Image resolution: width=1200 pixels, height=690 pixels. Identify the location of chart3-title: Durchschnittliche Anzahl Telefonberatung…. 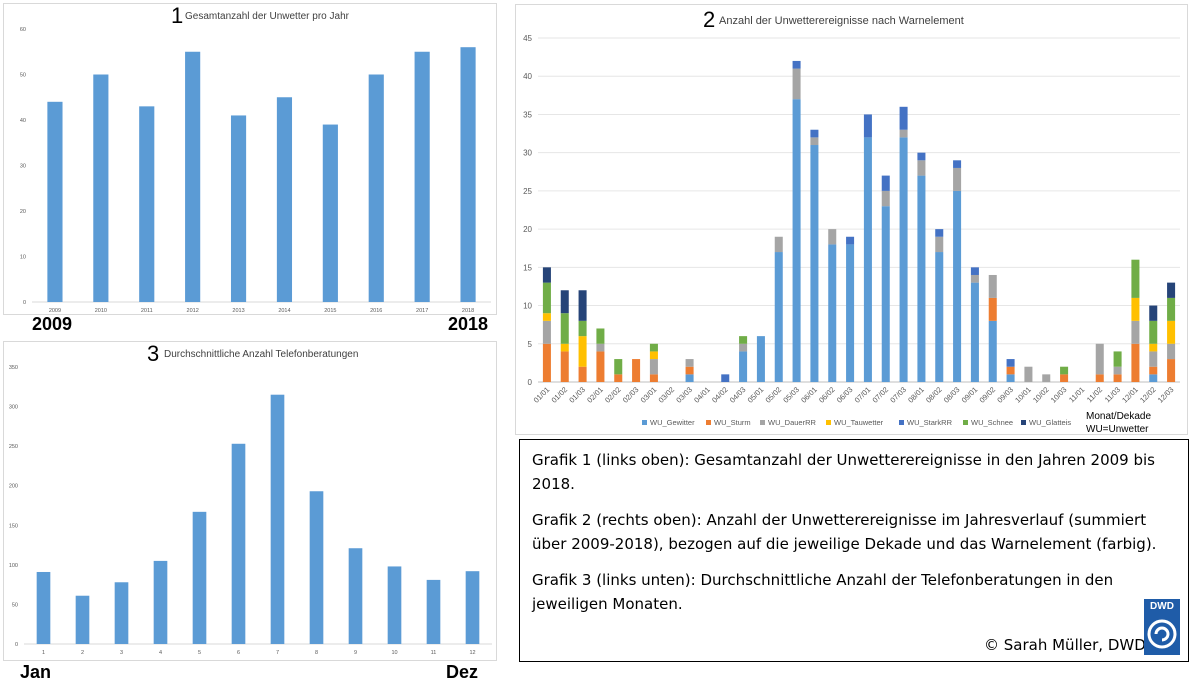
(261, 354).